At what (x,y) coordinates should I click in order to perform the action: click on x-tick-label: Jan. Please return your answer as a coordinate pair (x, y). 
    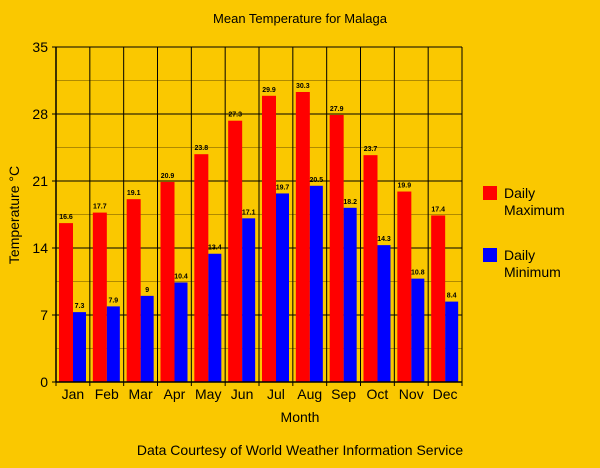
    Looking at the image, I should click on (73, 394).